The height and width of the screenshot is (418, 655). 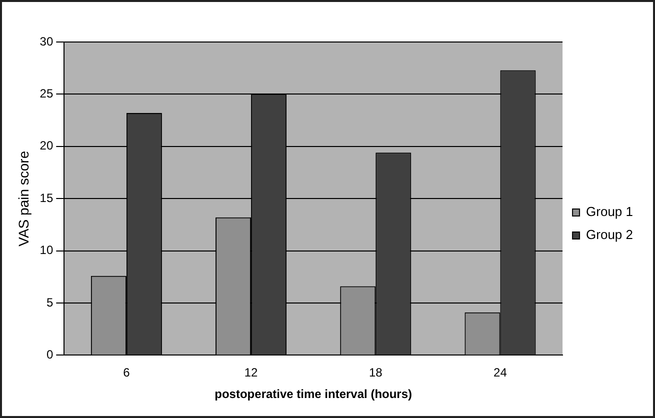 What do you see at coordinates (47, 41) in the screenshot?
I see `y-tick-label: 30` at bounding box center [47, 41].